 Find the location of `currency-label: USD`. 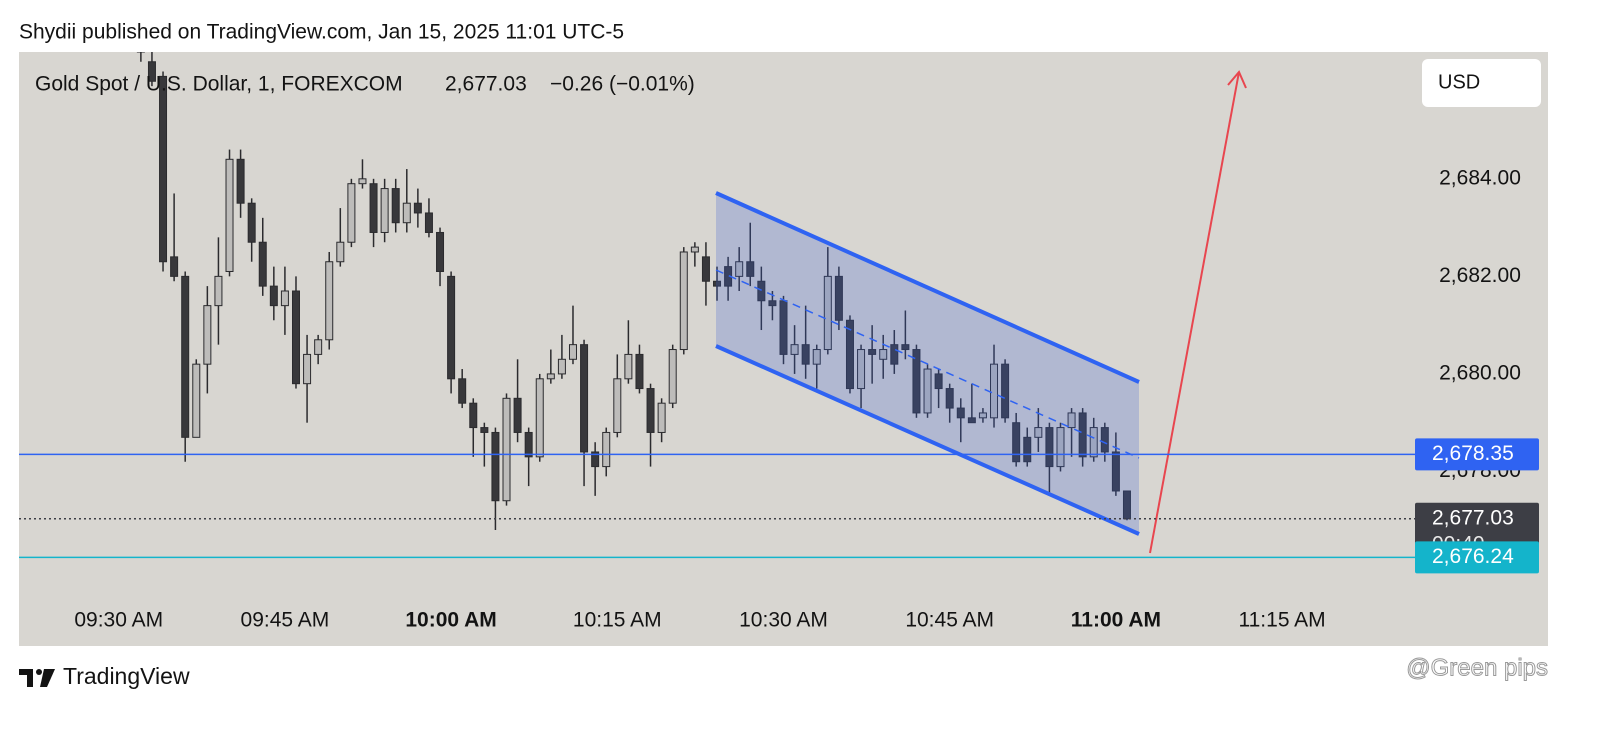

currency-label: USD is located at coordinates (1459, 82).